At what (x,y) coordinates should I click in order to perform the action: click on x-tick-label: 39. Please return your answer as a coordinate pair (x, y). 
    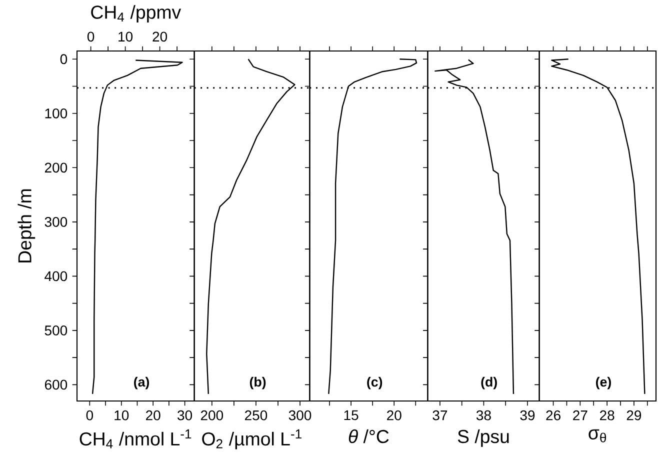
    Looking at the image, I should click on (527, 415).